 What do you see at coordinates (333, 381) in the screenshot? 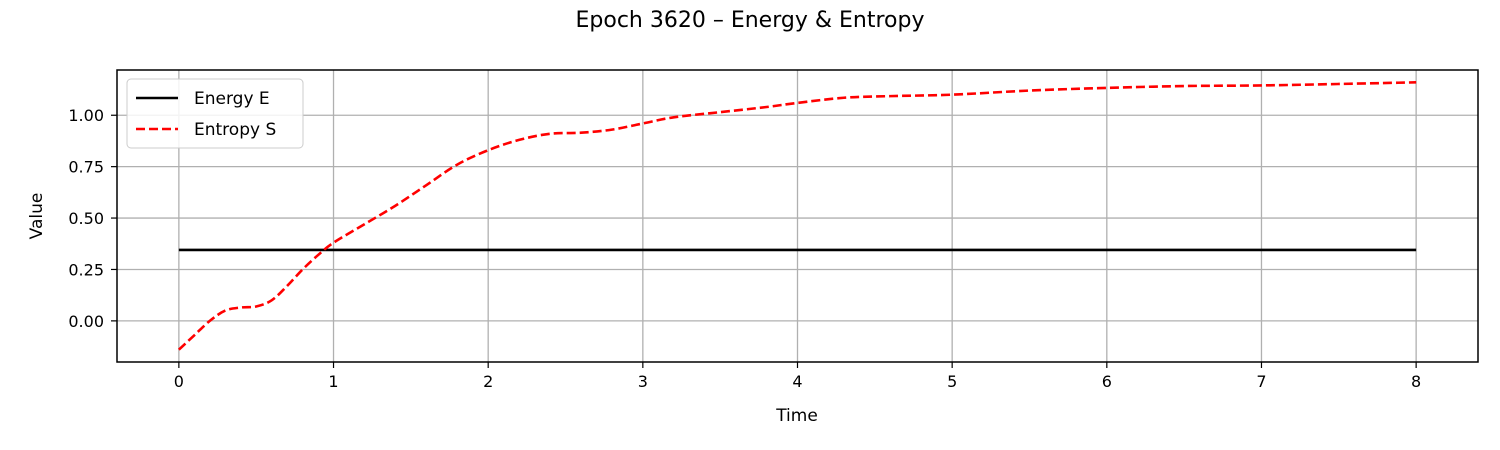
I see `x-tick-label: 1` at bounding box center [333, 381].